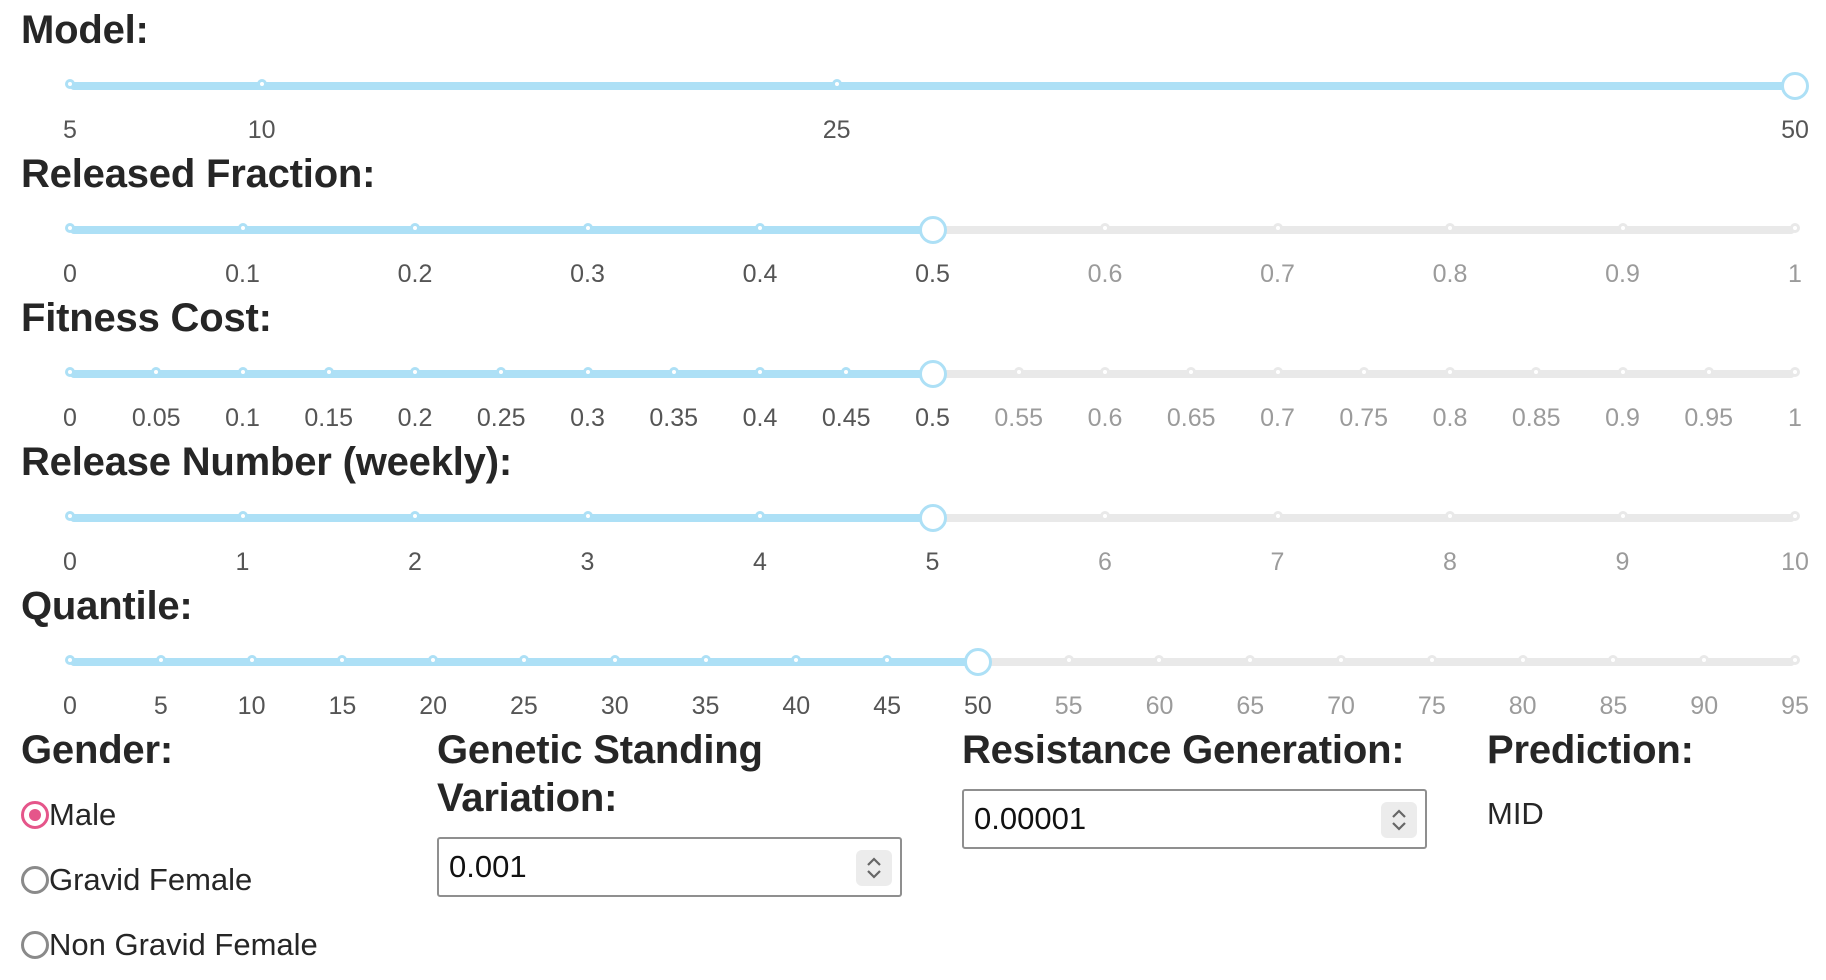 The image size is (1826, 980). Describe the element at coordinates (251, 706) in the screenshot. I see `slider-tick-label: 10` at that location.